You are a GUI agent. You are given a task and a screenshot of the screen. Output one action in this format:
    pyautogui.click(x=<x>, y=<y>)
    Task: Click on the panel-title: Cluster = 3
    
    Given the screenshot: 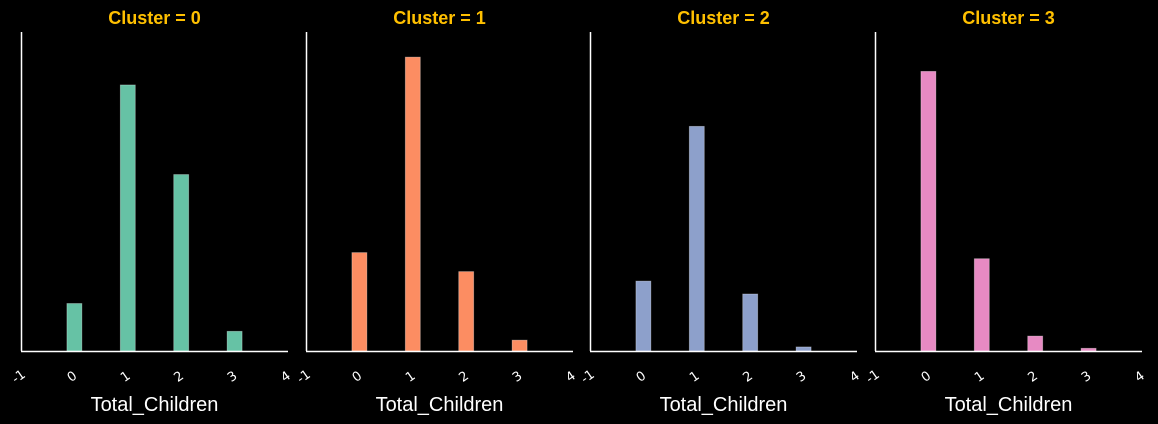 What is the action you would take?
    pyautogui.click(x=1008, y=18)
    